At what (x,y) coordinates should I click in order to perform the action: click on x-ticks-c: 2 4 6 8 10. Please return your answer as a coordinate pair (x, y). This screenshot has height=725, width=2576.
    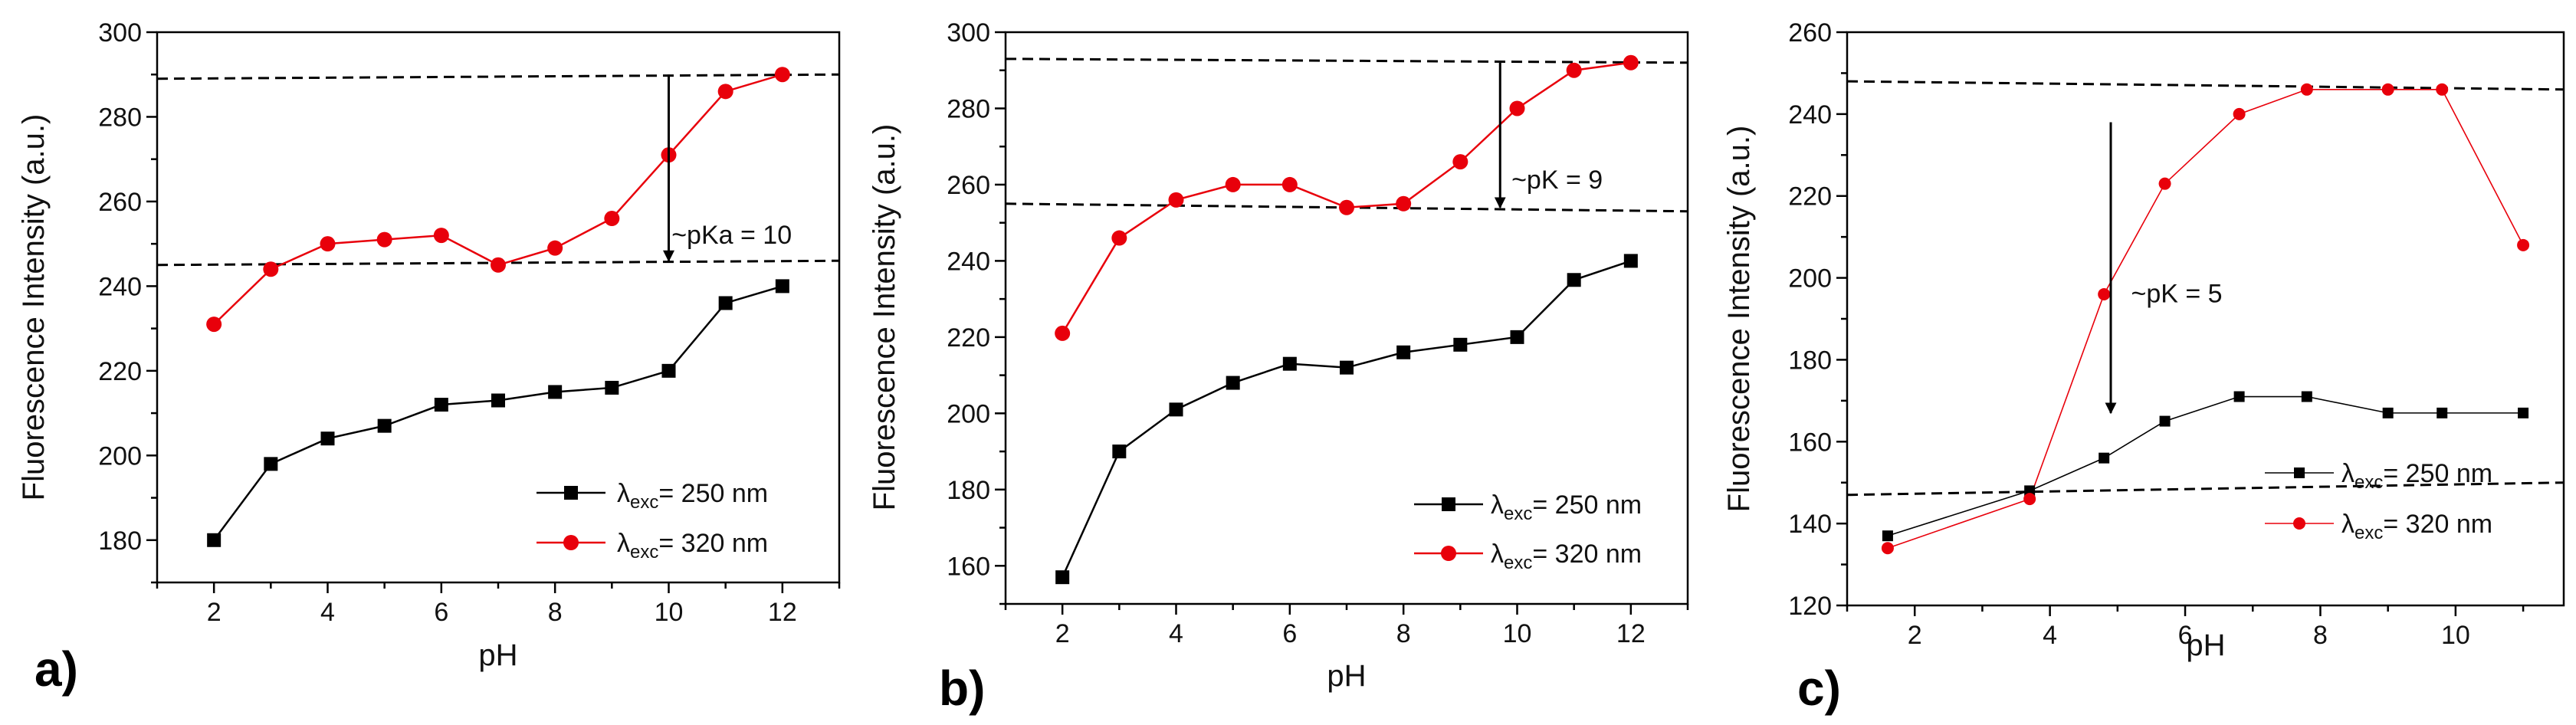
    Looking at the image, I should click on (2185, 627).